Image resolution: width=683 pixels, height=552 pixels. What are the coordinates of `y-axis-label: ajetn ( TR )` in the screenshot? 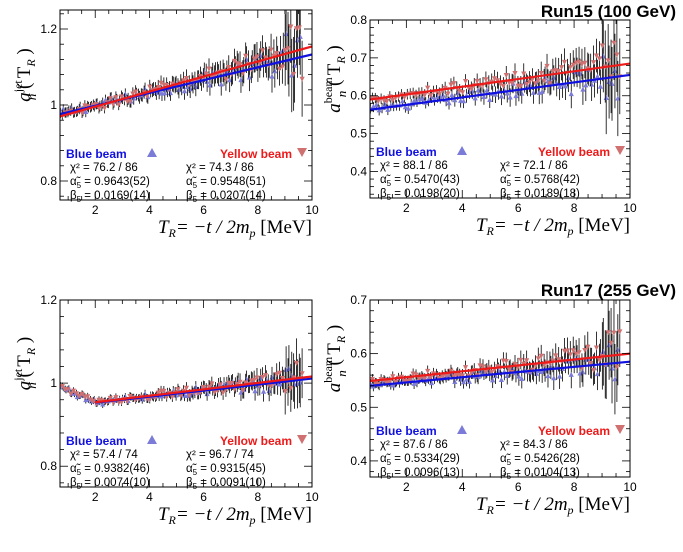 It's located at (25, 75).